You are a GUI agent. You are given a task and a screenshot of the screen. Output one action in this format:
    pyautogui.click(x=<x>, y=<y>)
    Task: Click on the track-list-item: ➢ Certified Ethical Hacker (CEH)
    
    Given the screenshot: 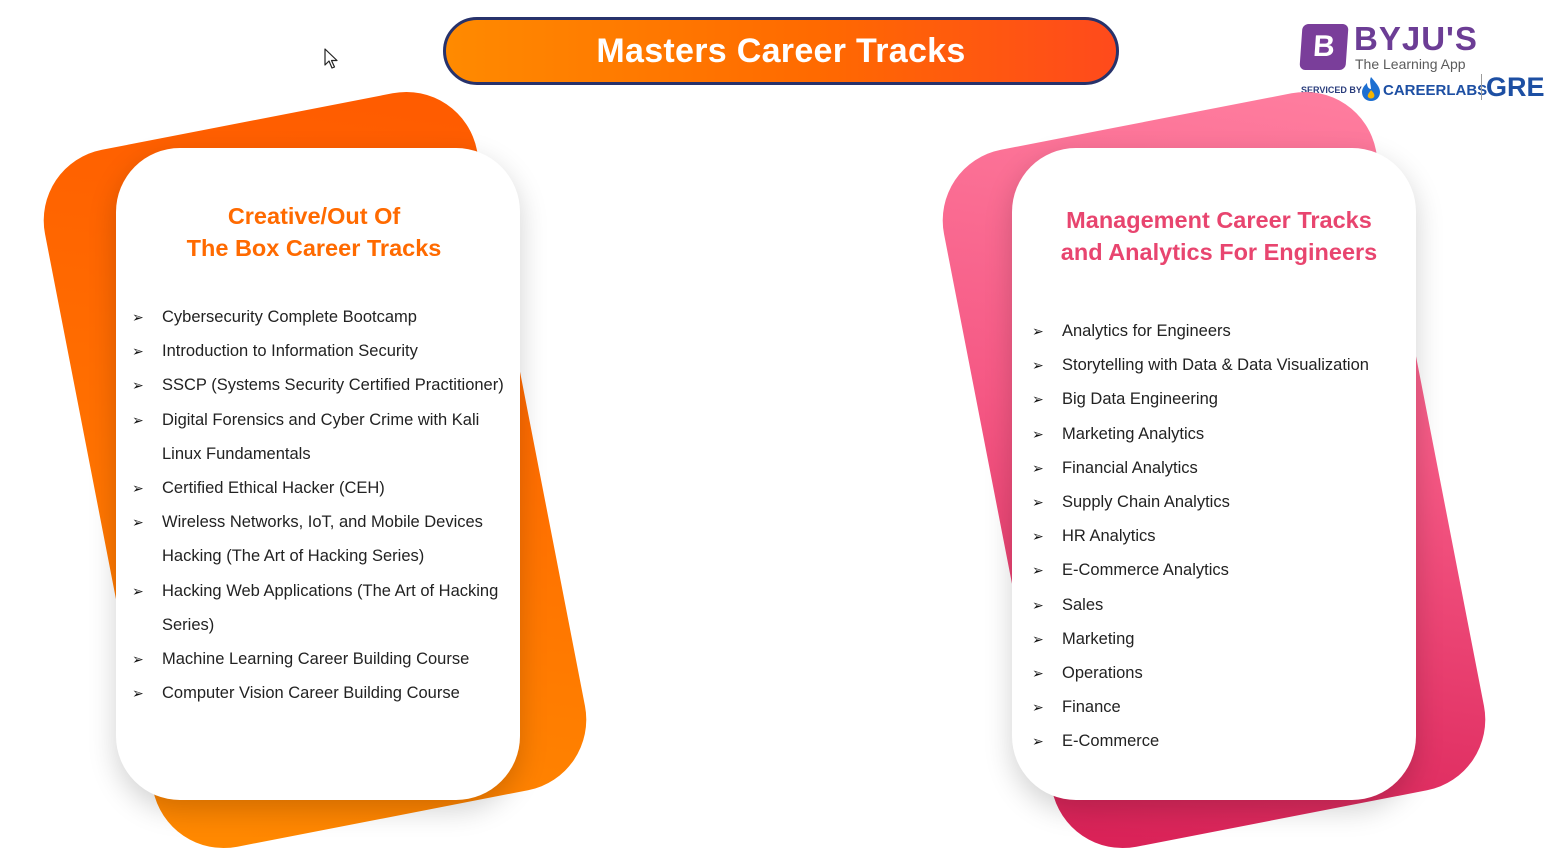 What is the action you would take?
    pyautogui.click(x=326, y=488)
    